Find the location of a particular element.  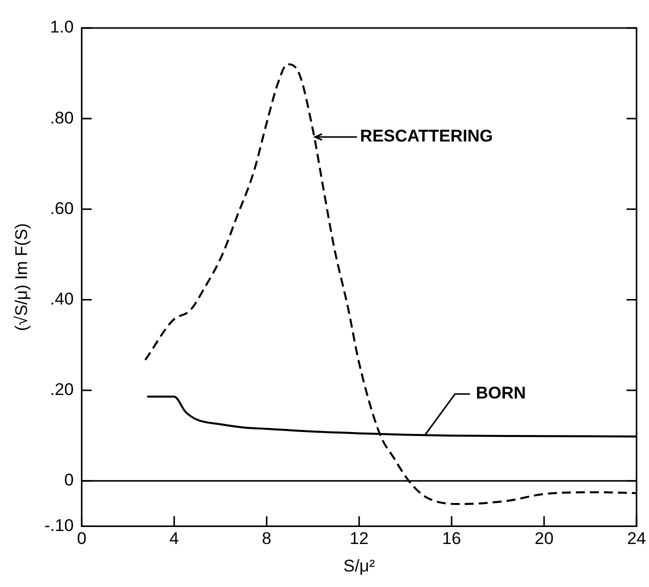

y-axis-title: (√S/μ) Im F(S) is located at coordinates (21, 277).